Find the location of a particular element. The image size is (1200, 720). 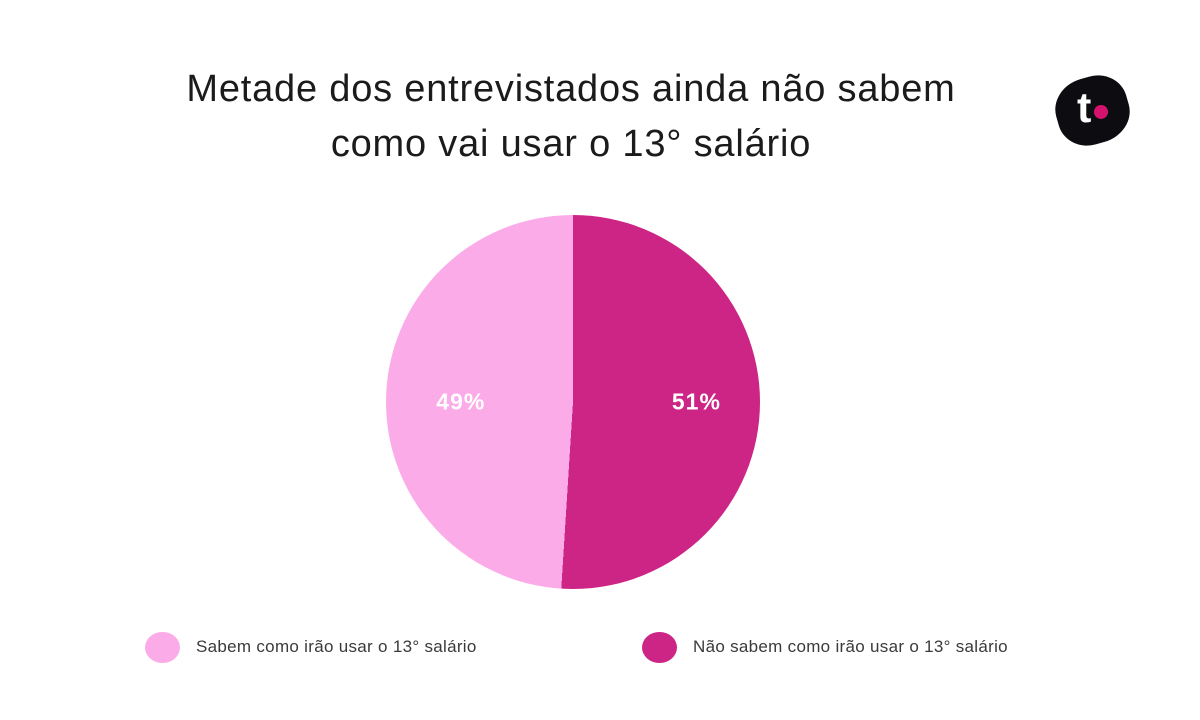

slice-label-sabem: 49% is located at coordinates (461, 401).